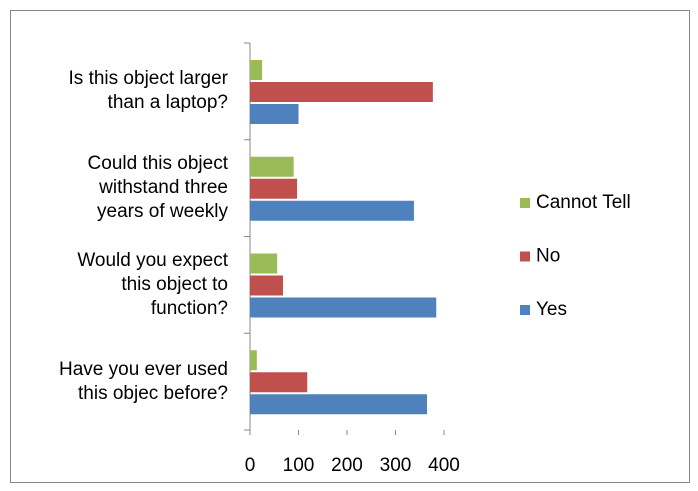  I want to click on x-tick-label: 400, so click(444, 465).